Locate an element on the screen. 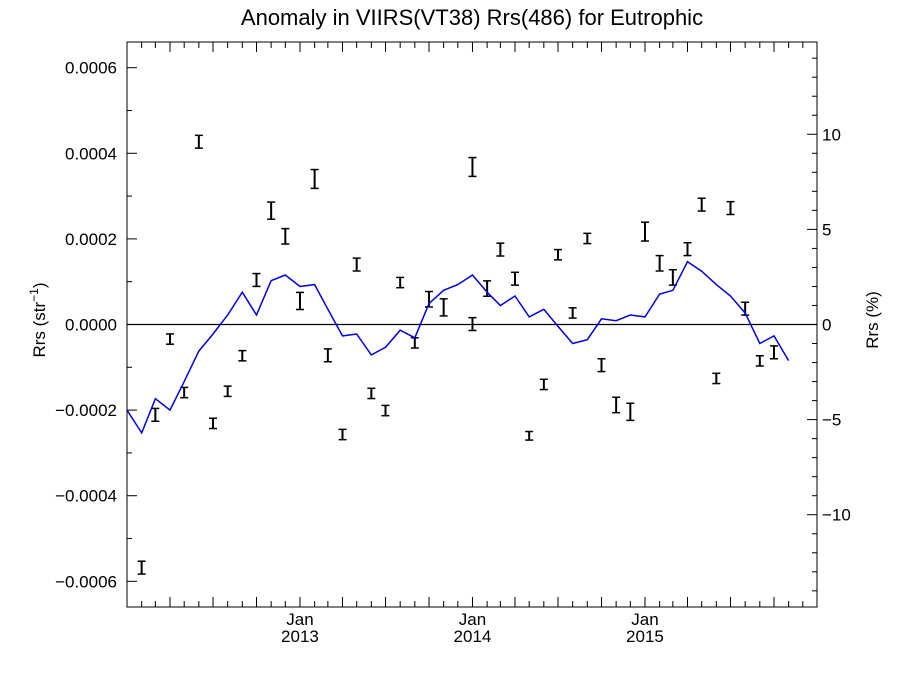 This screenshot has height=675, width=900. y-left-tick-label: 0.0006 is located at coordinates (91, 68).